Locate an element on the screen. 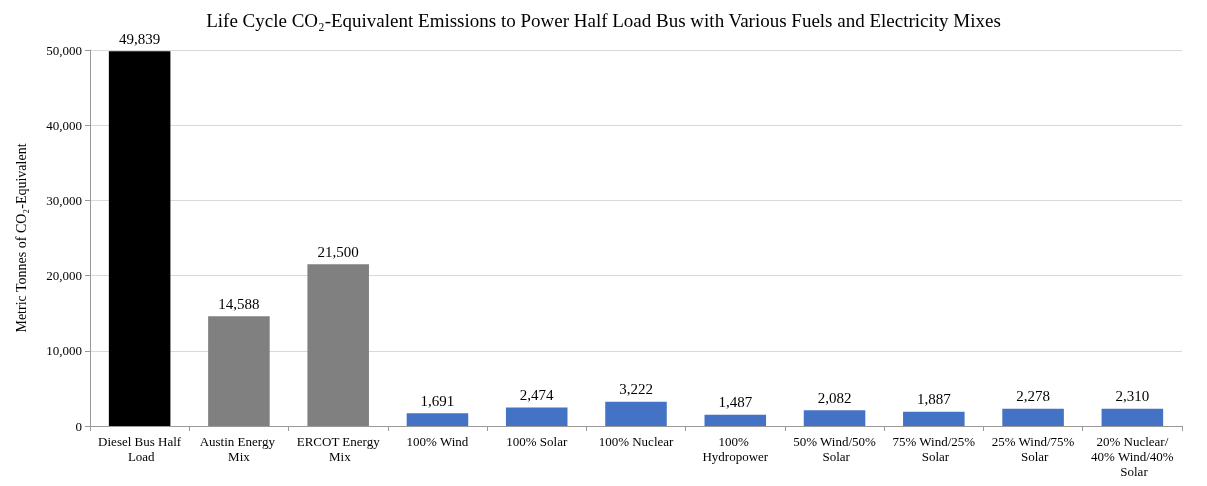 The height and width of the screenshot is (486, 1207). y-tick-label: 0 is located at coordinates (78, 426).